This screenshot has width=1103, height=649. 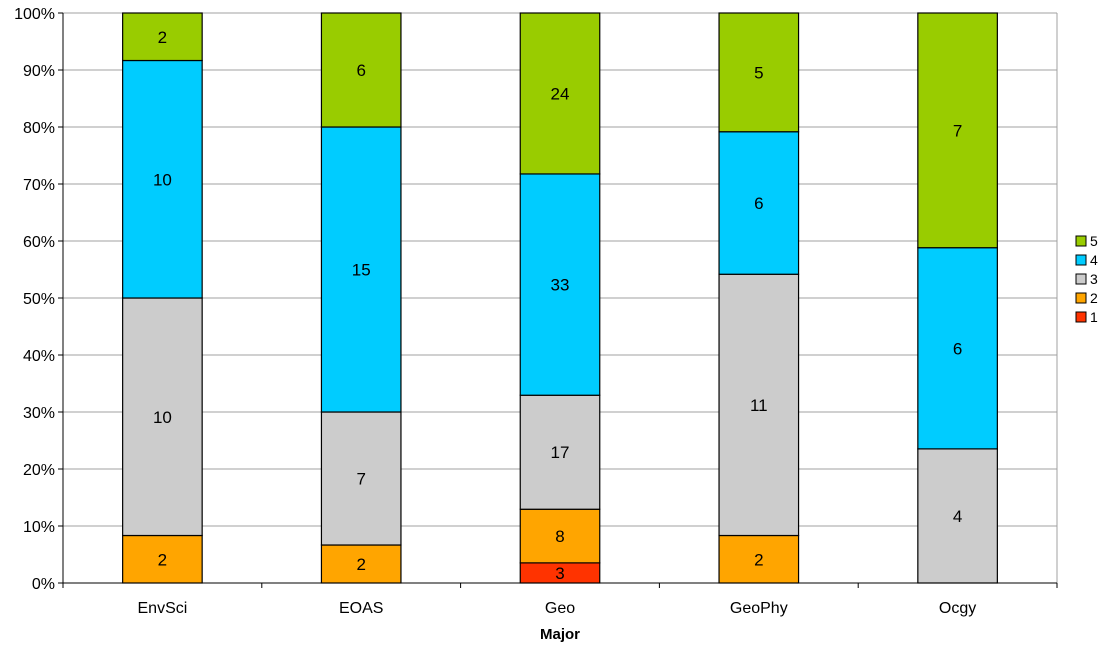 I want to click on bar-stack-ocgy: 4 6 7, so click(x=957, y=298).